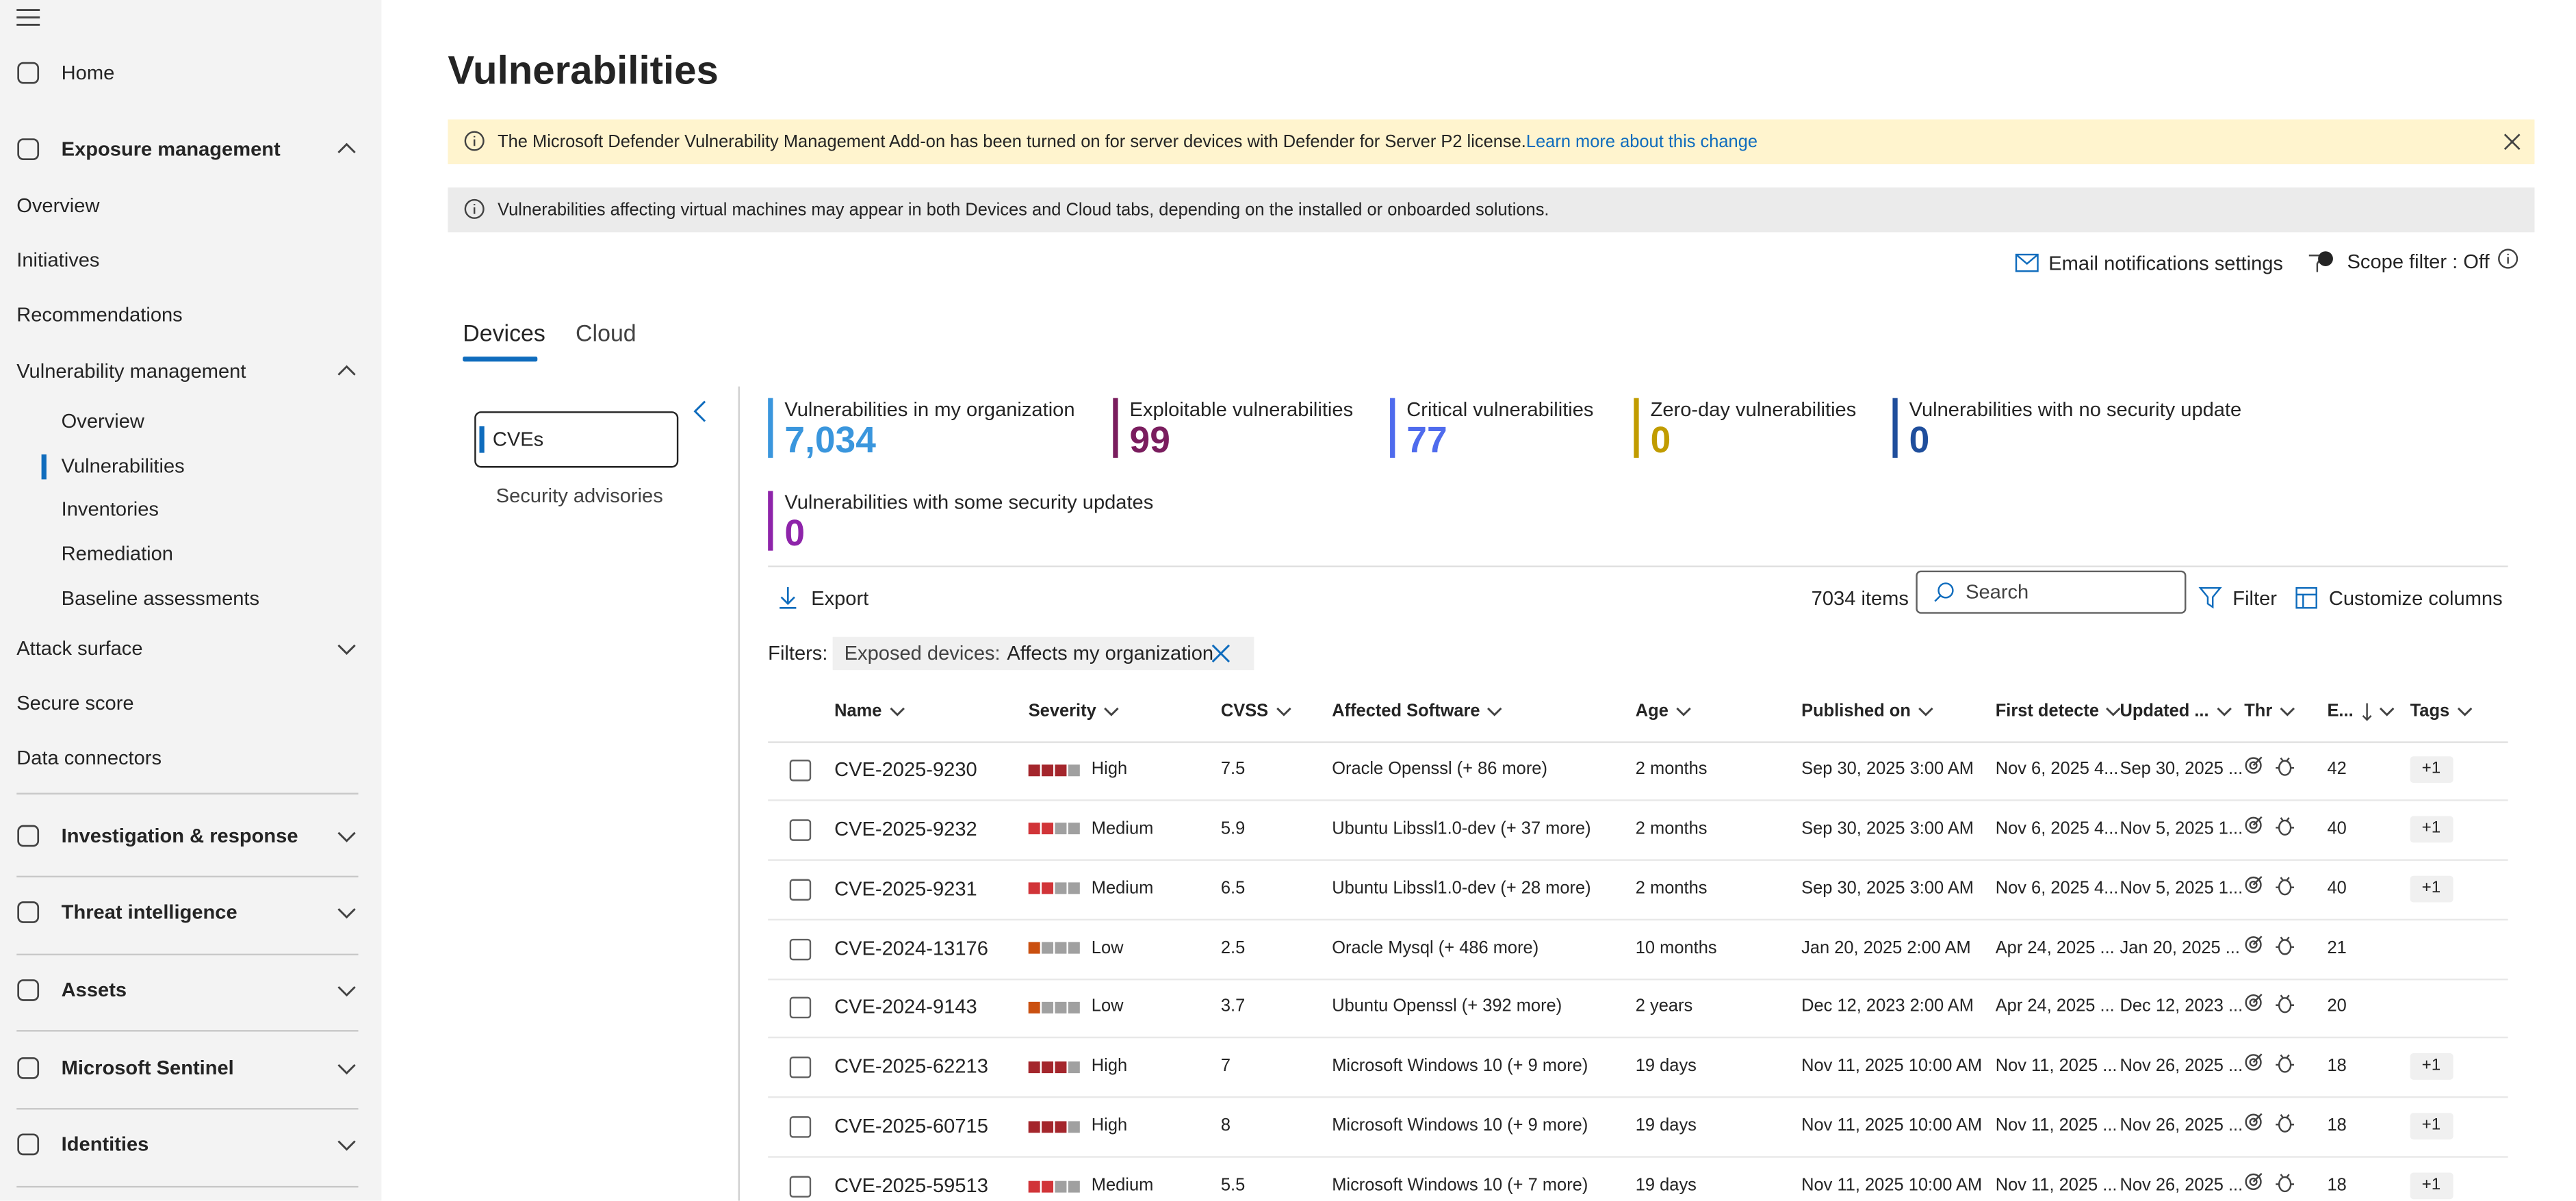  I want to click on nav-item: Remediation, so click(117, 554).